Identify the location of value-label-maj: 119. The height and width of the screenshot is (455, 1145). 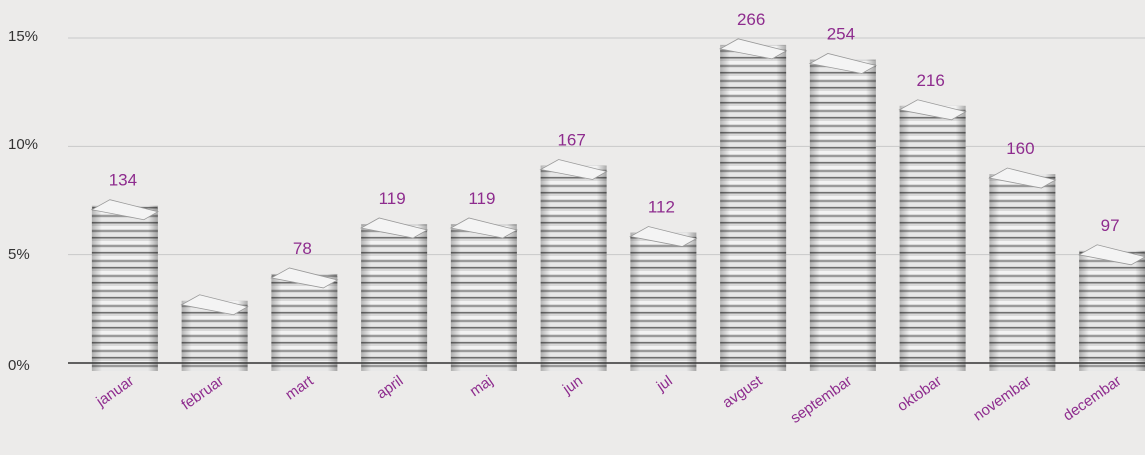
(481, 198).